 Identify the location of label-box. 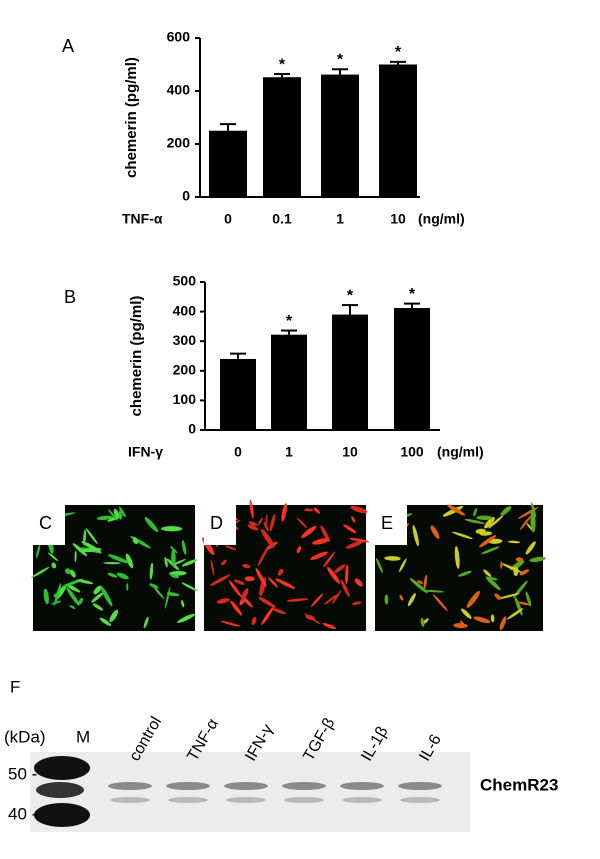
(391, 525).